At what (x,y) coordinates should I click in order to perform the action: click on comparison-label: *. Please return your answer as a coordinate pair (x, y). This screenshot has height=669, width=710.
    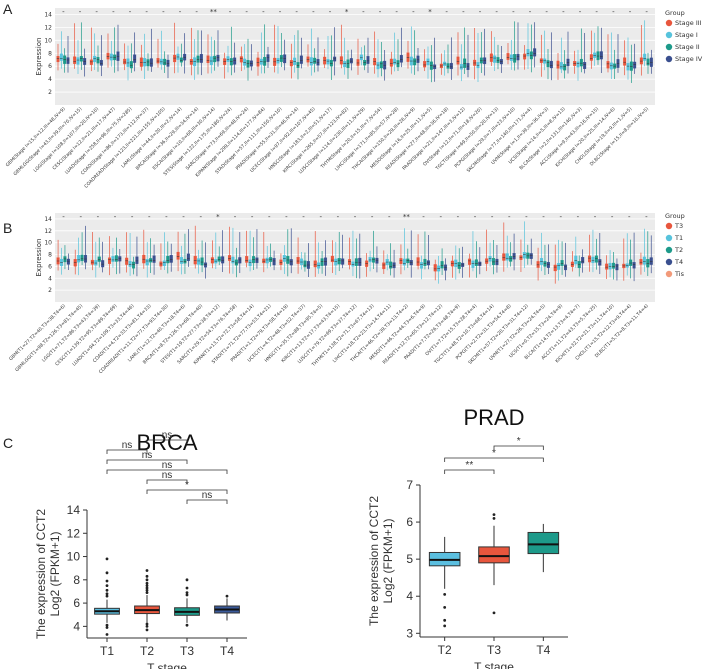
    Looking at the image, I should click on (519, 441).